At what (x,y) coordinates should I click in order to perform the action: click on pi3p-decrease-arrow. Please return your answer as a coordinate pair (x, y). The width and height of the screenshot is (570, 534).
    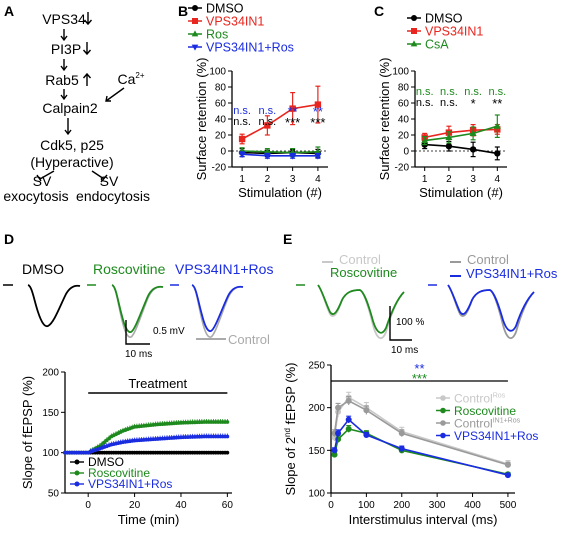
    Looking at the image, I should click on (87, 49).